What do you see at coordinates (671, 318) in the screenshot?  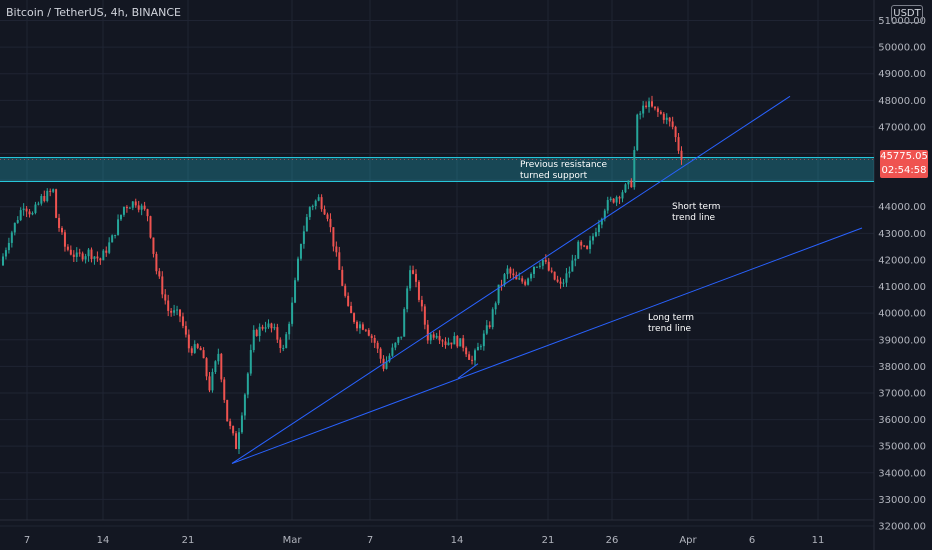 I see `long-trend-annotation-line-1: Long term` at bounding box center [671, 318].